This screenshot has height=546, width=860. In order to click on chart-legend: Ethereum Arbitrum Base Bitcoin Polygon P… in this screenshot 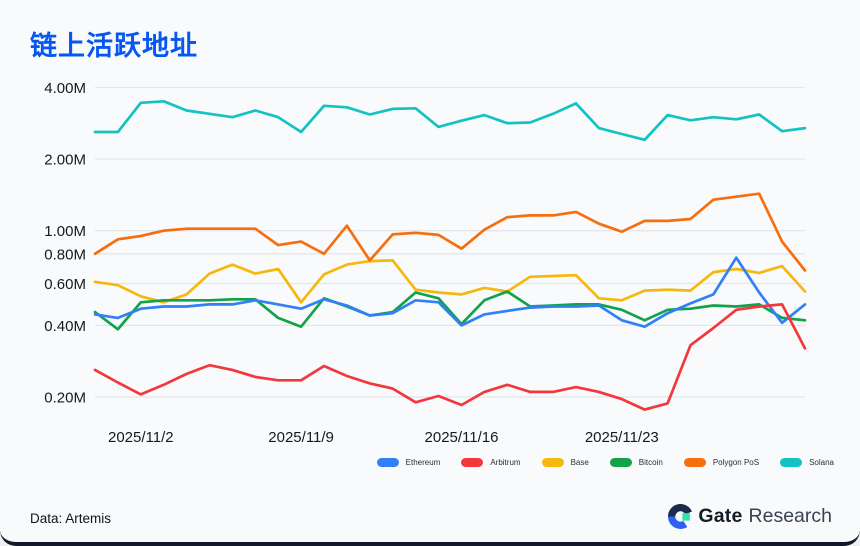, I will do `click(605, 462)`.